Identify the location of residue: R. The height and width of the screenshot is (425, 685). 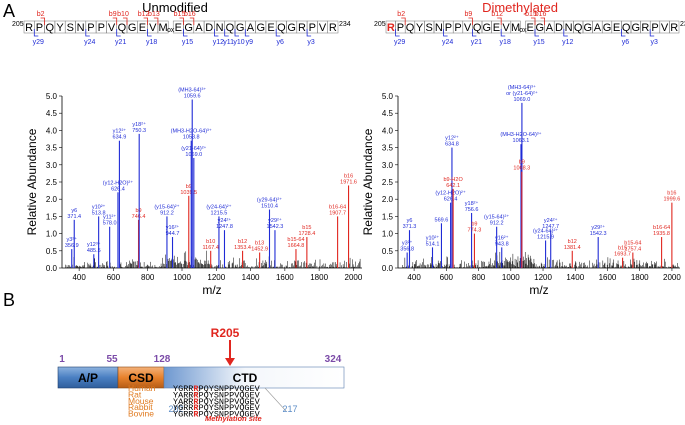
(674, 28).